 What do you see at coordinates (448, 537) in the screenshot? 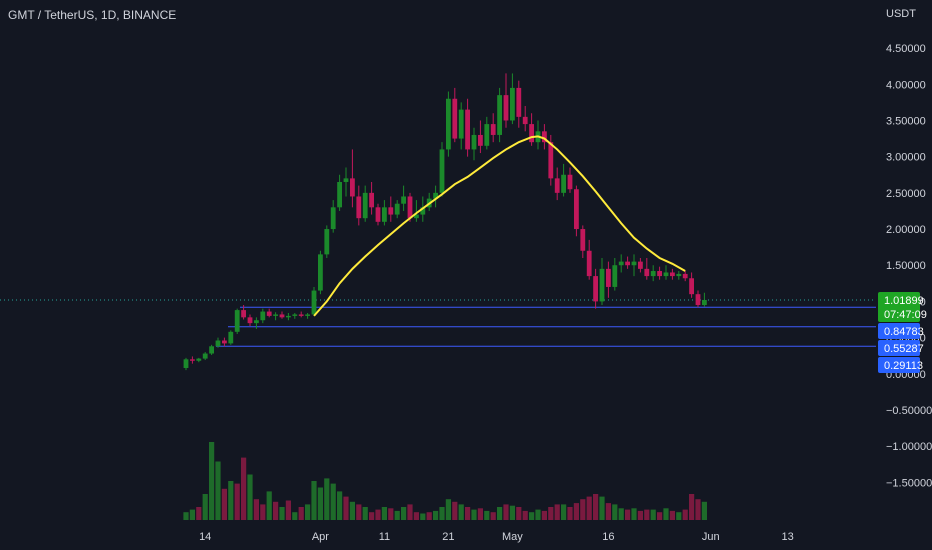
I see `x-tick-label: 21` at bounding box center [448, 537].